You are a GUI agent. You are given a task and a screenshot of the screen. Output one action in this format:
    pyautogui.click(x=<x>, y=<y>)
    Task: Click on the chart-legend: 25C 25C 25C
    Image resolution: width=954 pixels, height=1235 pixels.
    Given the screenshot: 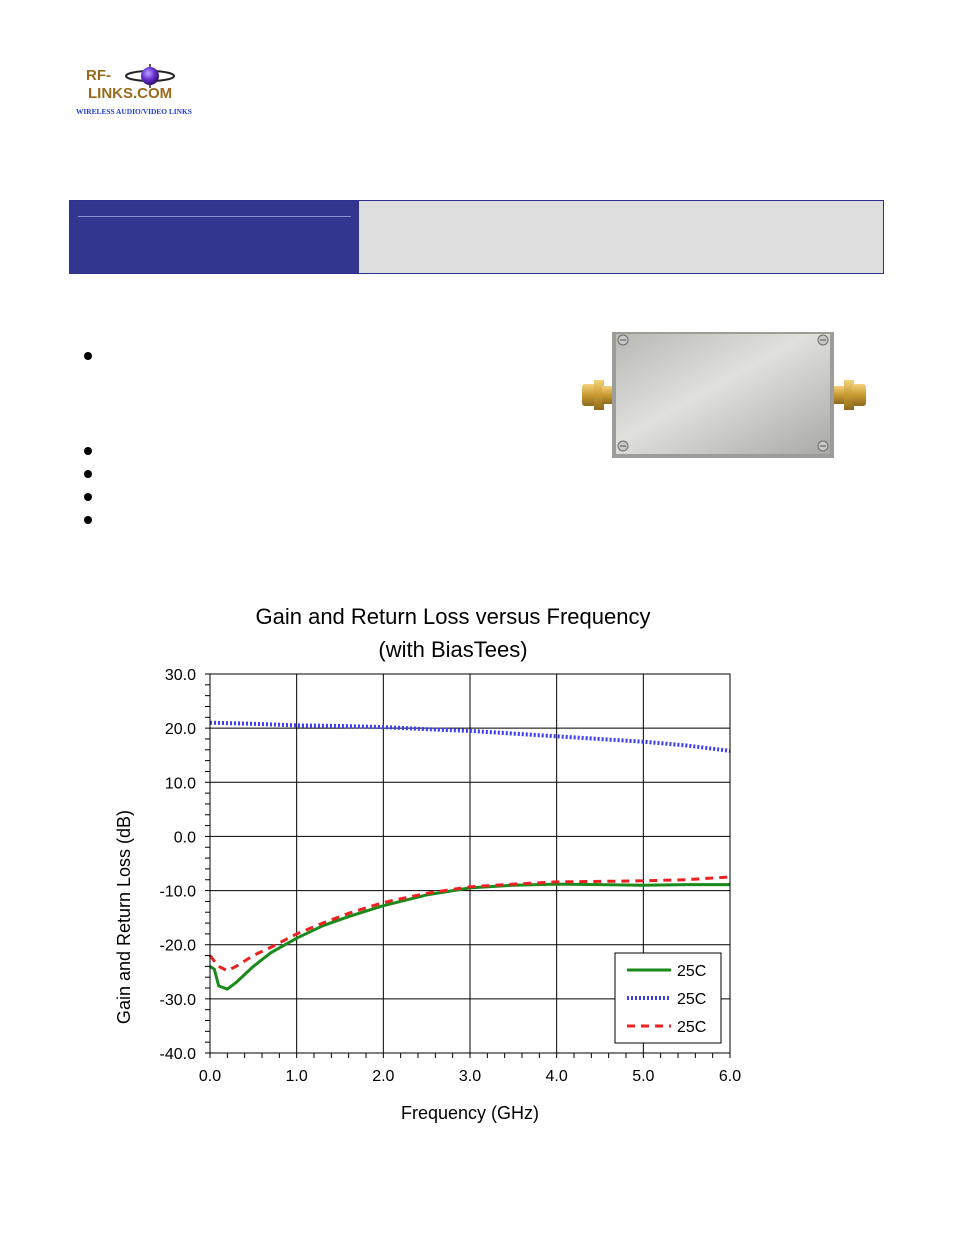 What is the action you would take?
    pyautogui.click(x=668, y=998)
    